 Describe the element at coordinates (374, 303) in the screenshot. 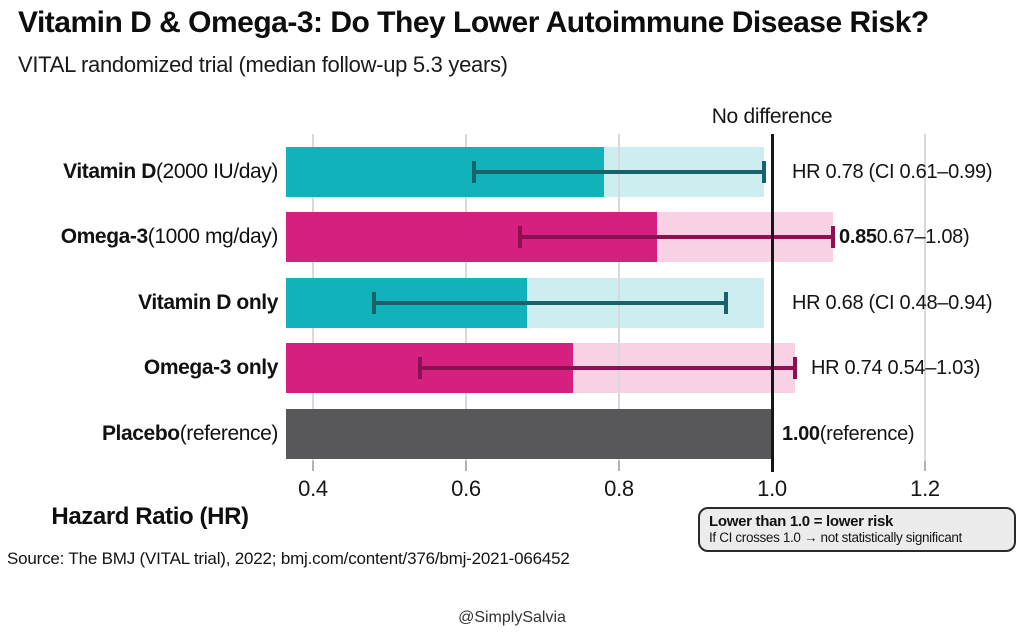

I see `error-cap-low-vitamin-d-only` at that location.